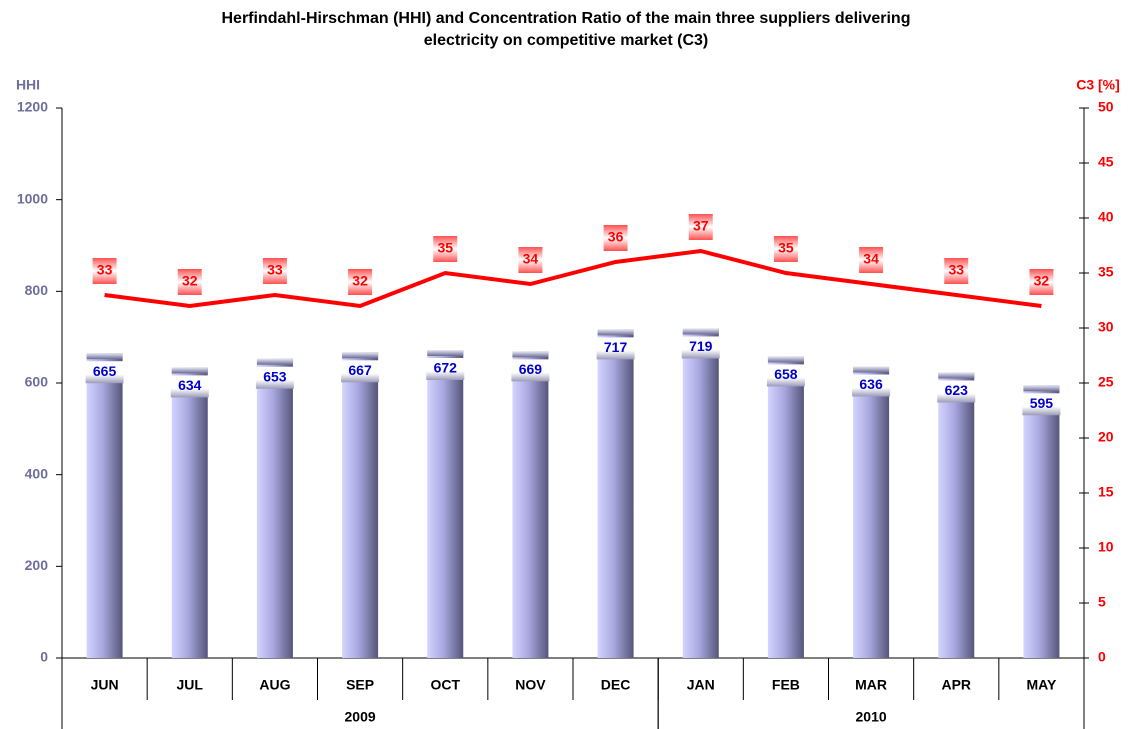 This screenshot has width=1132, height=729. I want to click on value-label: 719, so click(701, 346).